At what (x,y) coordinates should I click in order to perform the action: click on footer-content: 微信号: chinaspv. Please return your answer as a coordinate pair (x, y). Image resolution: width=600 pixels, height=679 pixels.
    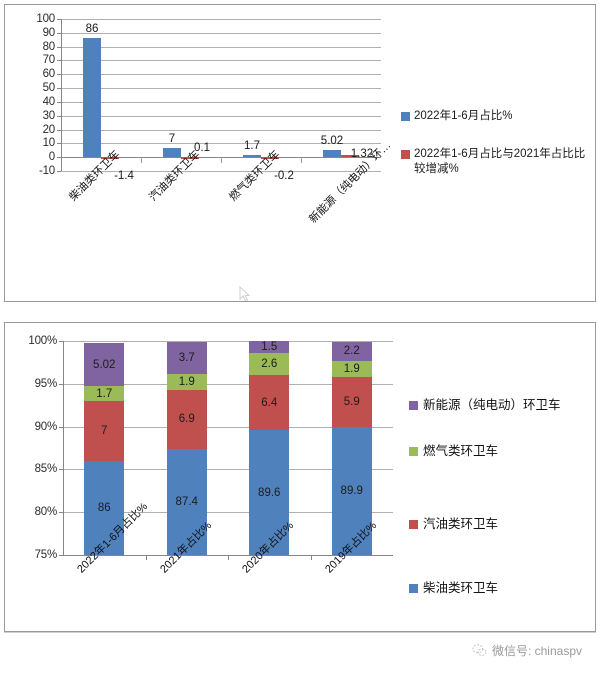
    Looking at the image, I should click on (527, 650).